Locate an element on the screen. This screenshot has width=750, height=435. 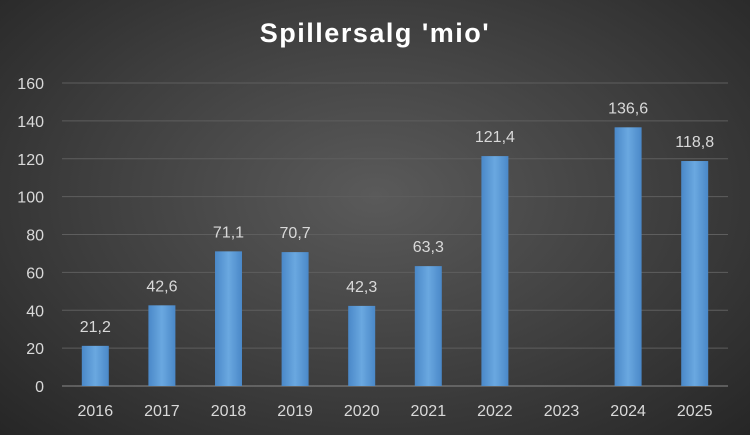
bar-2025 is located at coordinates (695, 273).